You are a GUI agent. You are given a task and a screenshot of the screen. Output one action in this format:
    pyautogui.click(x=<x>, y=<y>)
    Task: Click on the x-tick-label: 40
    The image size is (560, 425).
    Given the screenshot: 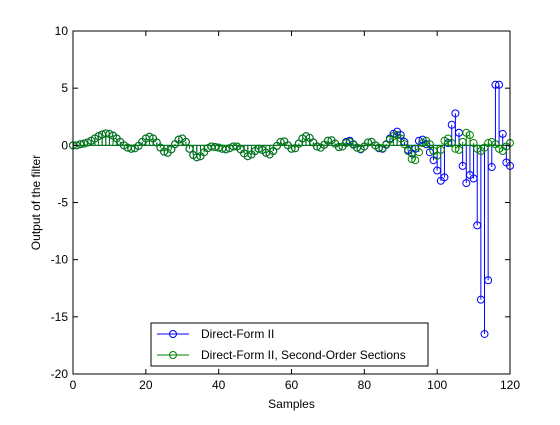 What is the action you would take?
    pyautogui.click(x=219, y=385)
    